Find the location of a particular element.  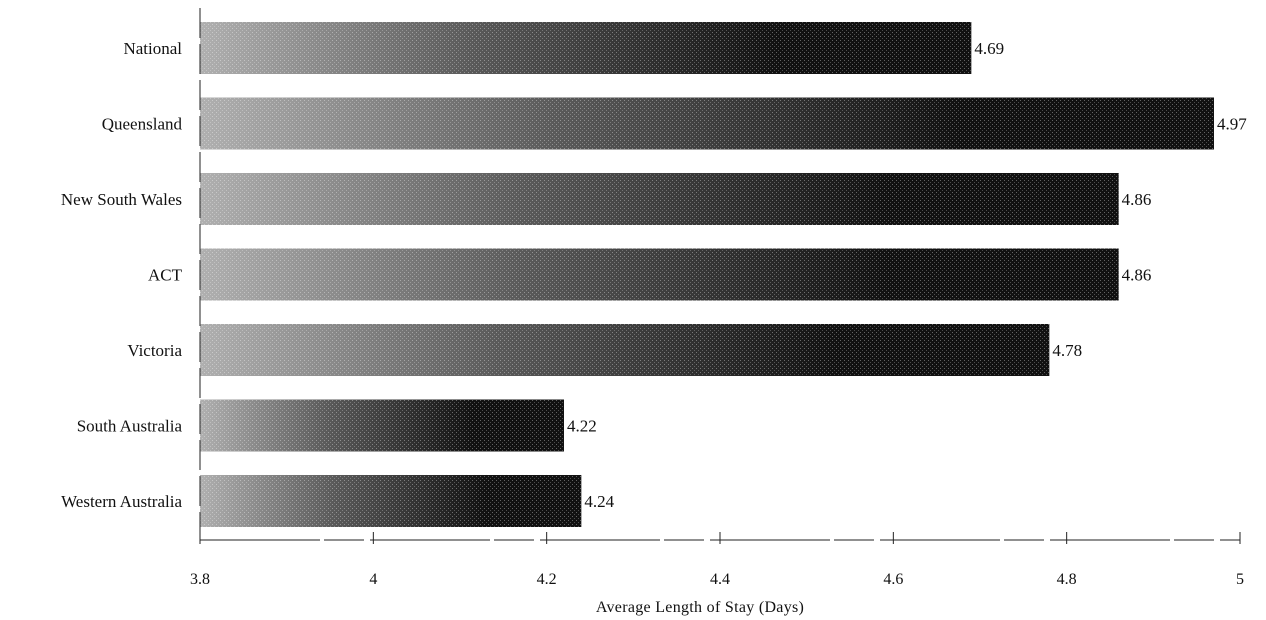

category-label: Queensland is located at coordinates (142, 124).